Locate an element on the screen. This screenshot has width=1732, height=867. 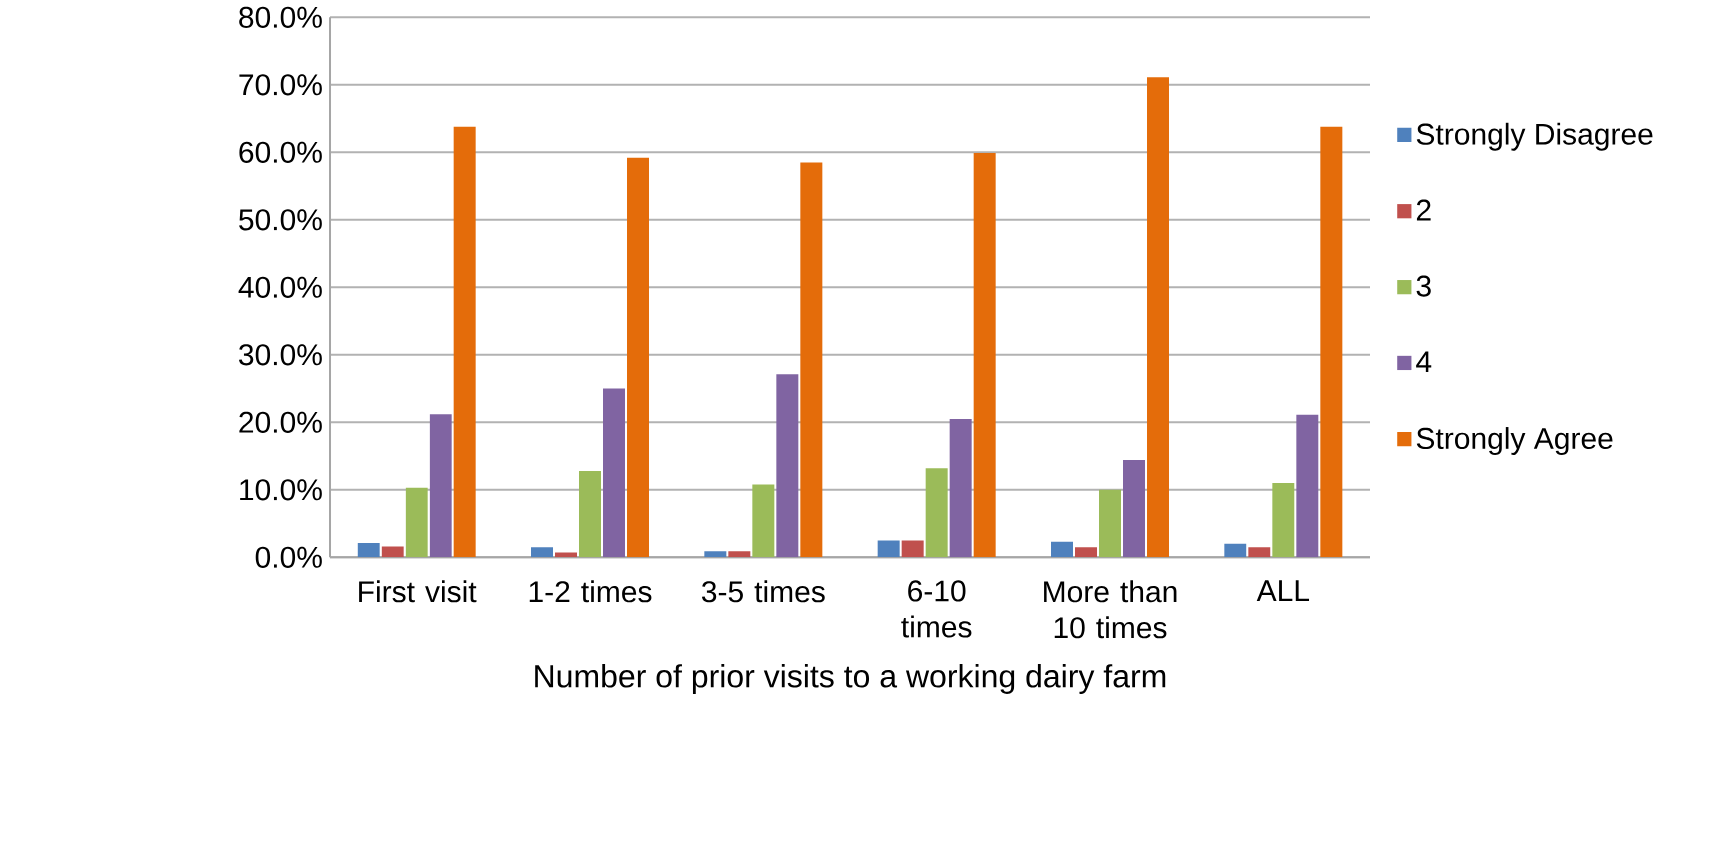
legend-label: Strongly Disagree is located at coordinates (1534, 136).